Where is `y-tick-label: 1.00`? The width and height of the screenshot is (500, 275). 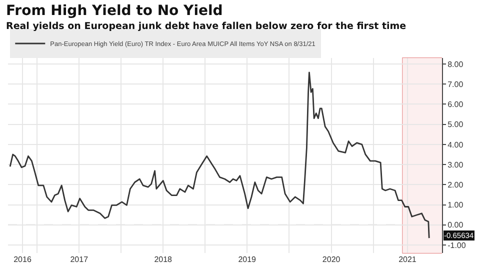
y-tick-label: 1.00 is located at coordinates (456, 205).